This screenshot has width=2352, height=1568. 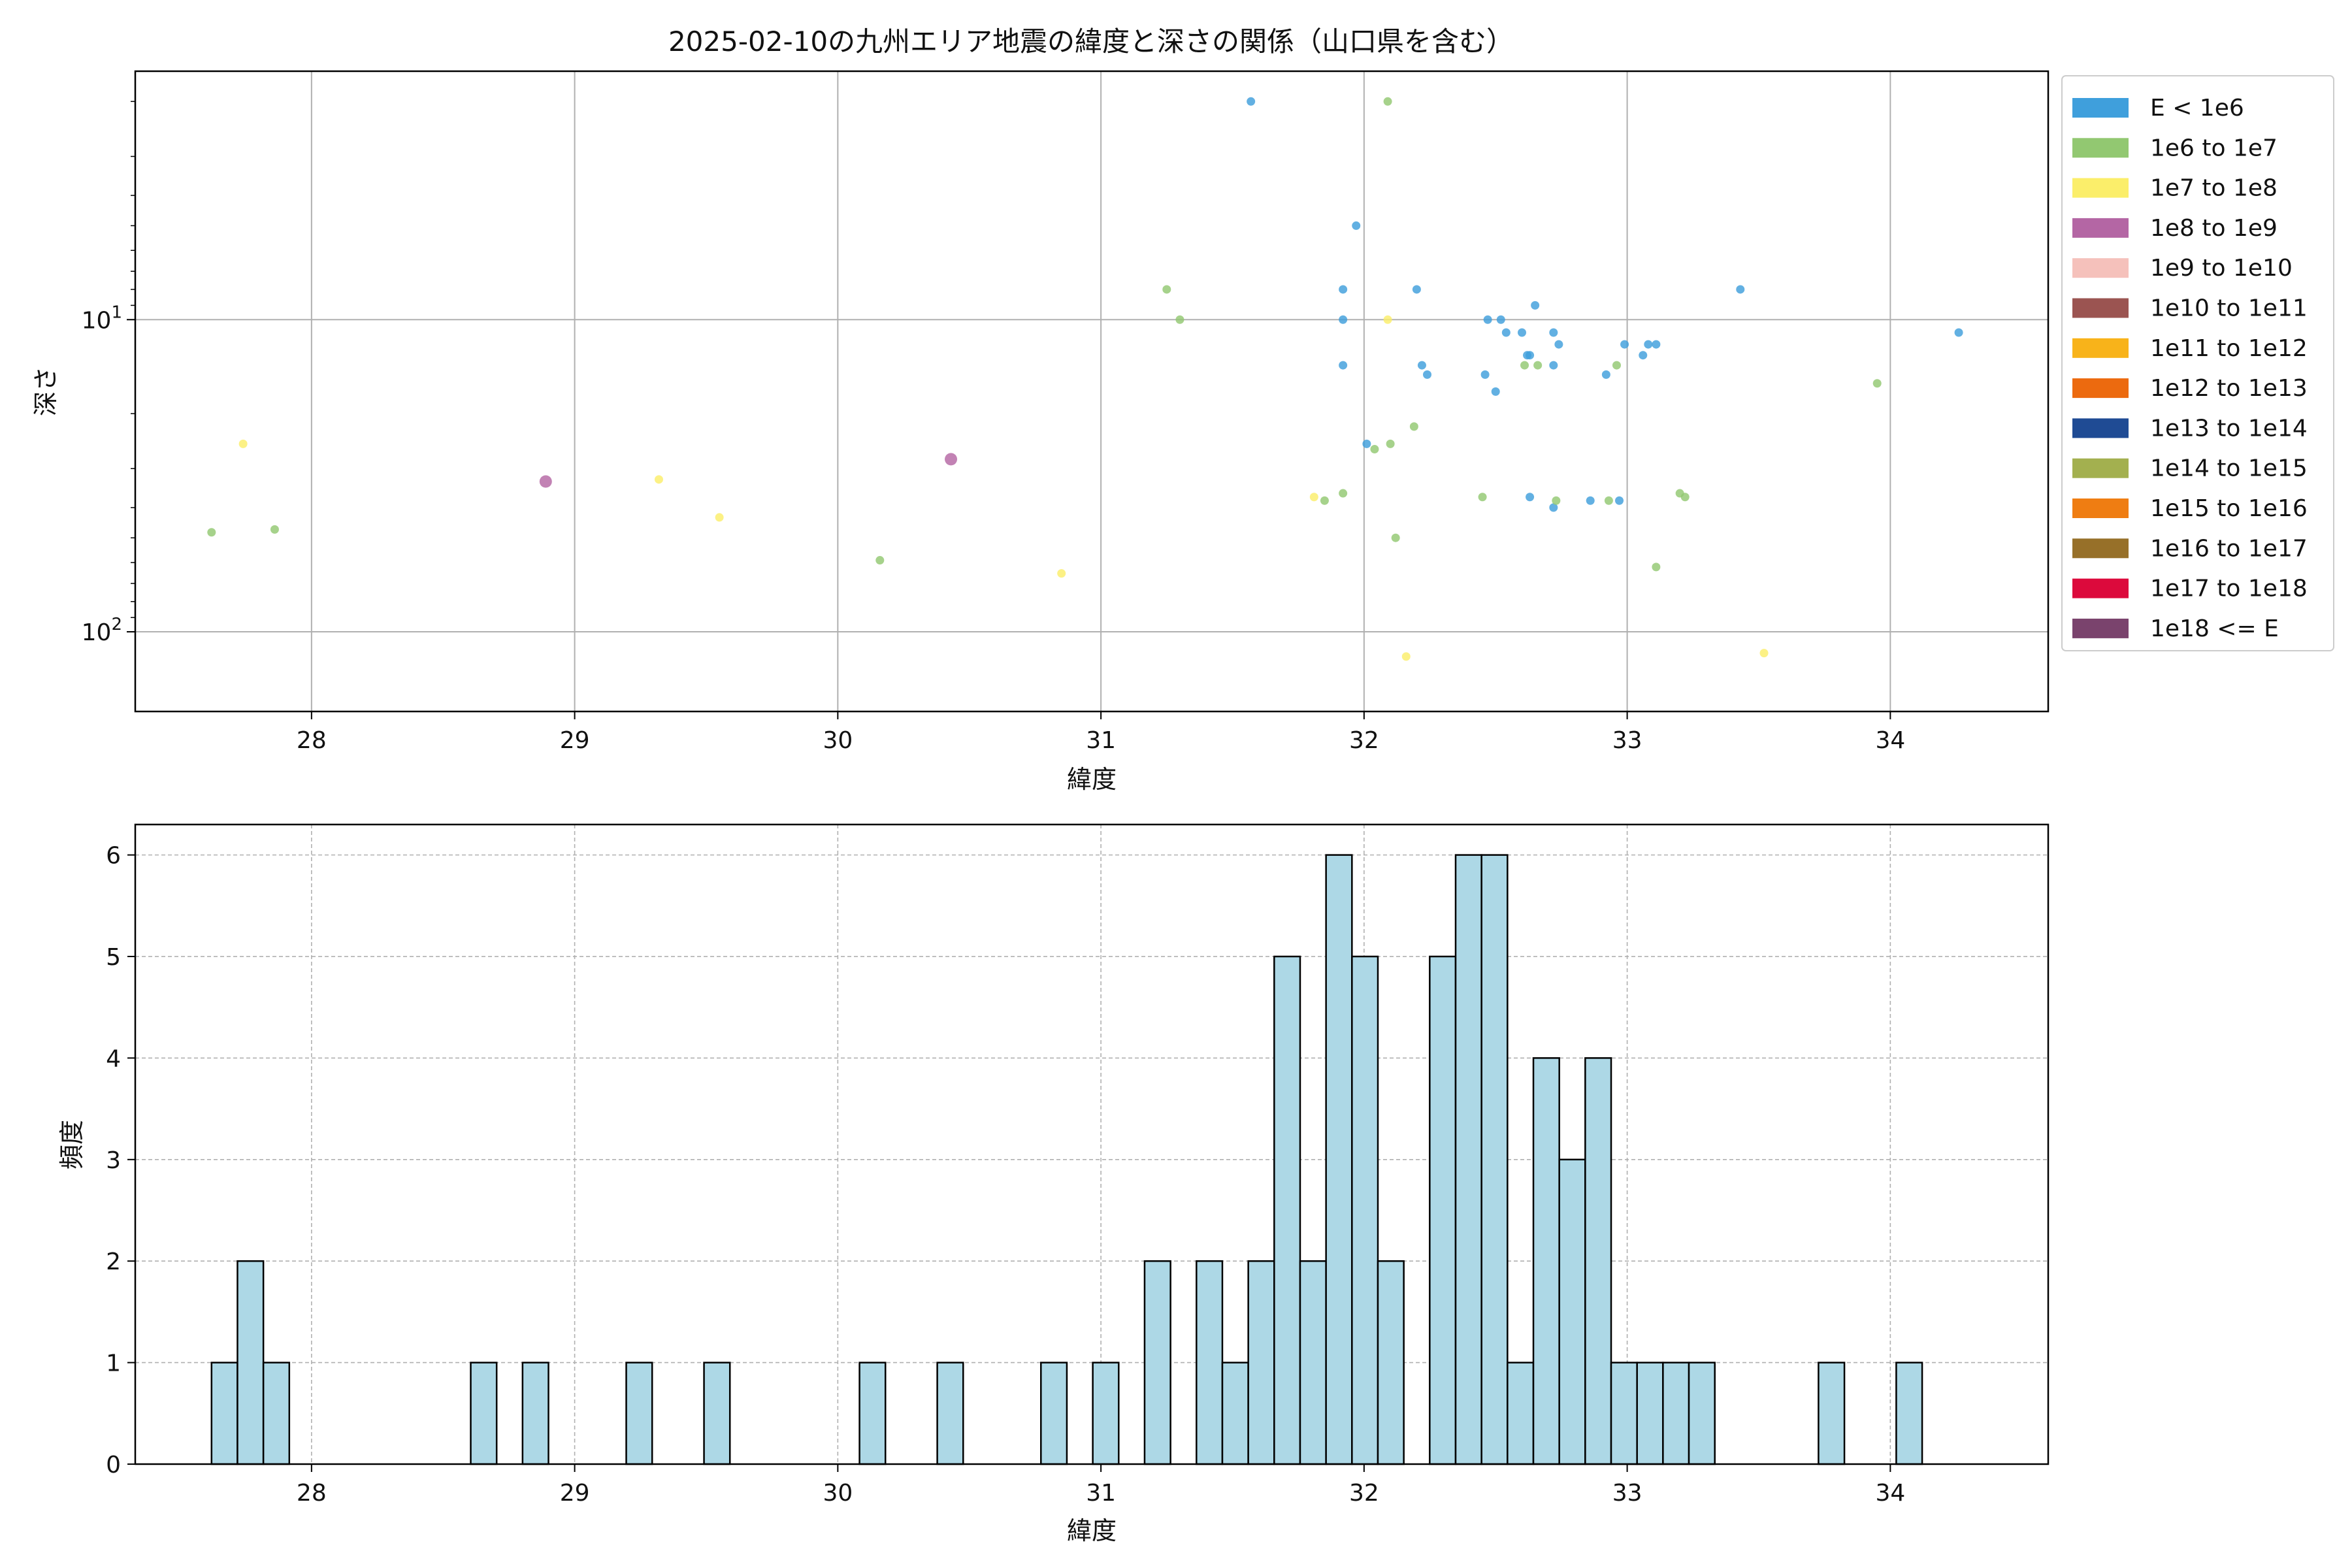 I want to click on legend-label: 1e13 to 1e14, so click(x=2229, y=428).